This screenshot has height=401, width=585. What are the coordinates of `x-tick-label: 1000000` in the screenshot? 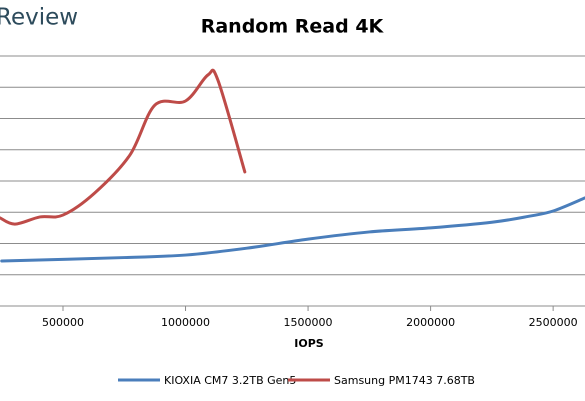 It's located at (185, 322).